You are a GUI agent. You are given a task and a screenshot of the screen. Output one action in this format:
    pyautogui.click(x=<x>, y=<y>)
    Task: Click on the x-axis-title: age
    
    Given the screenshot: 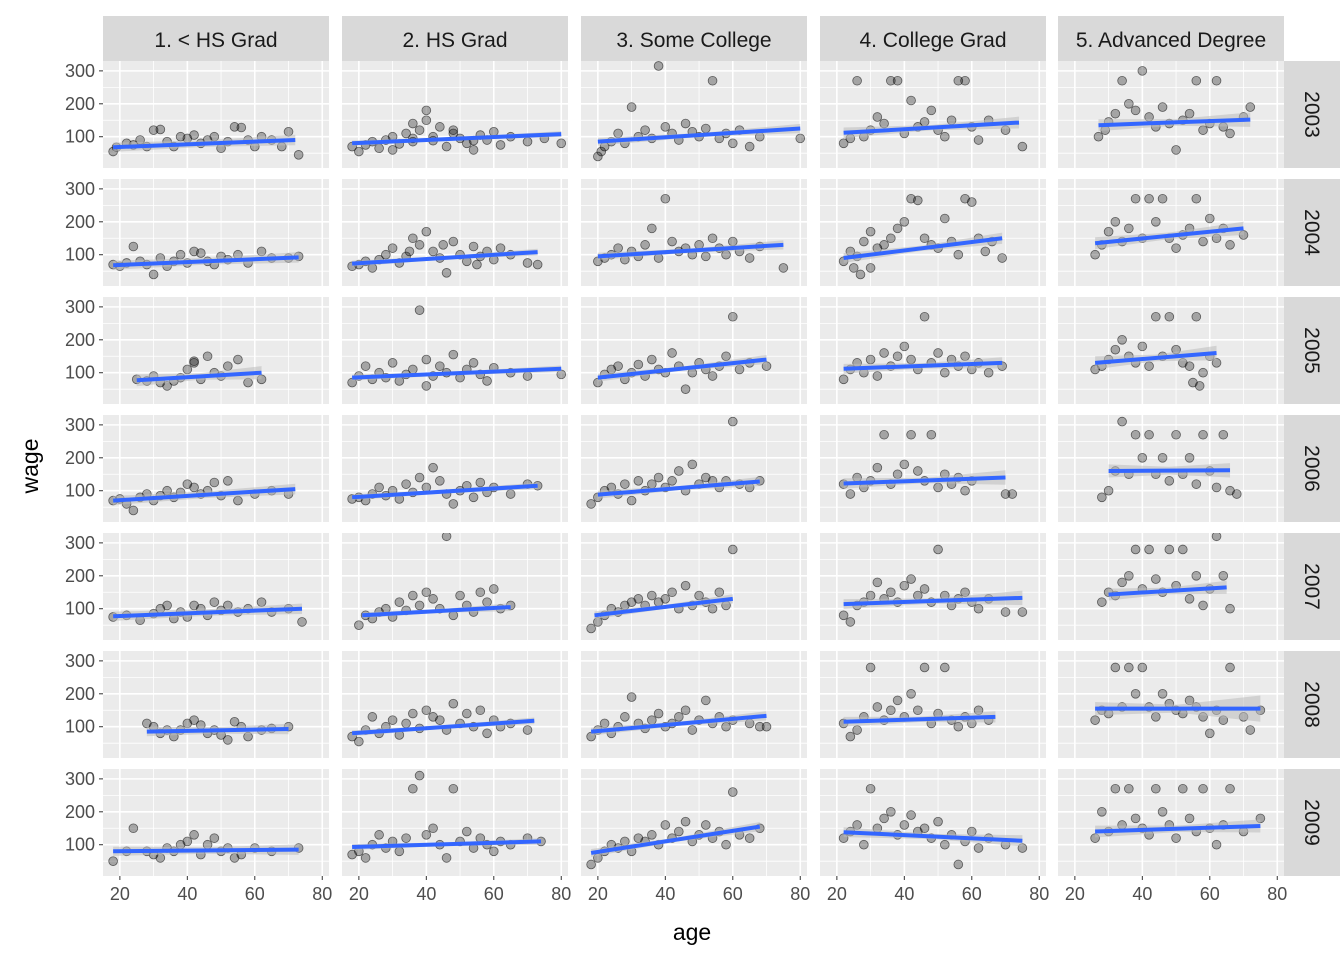 What is the action you would take?
    pyautogui.click(x=692, y=932)
    